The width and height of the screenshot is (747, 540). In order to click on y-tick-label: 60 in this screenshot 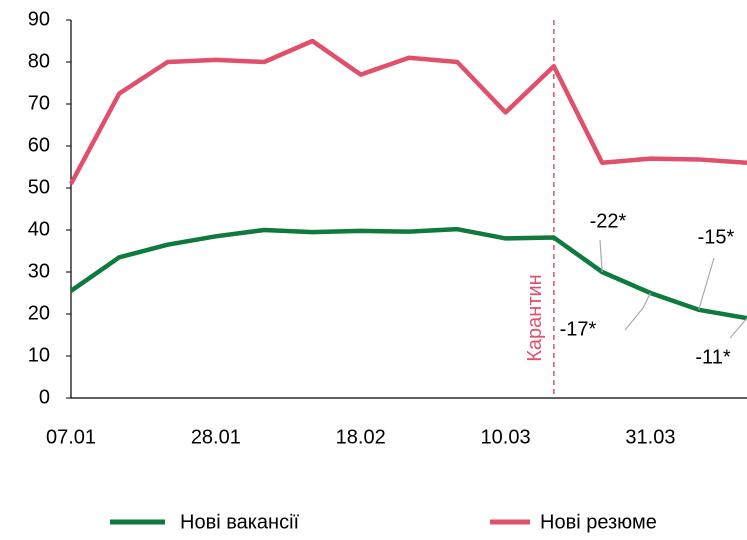, I will do `click(39, 145)`.